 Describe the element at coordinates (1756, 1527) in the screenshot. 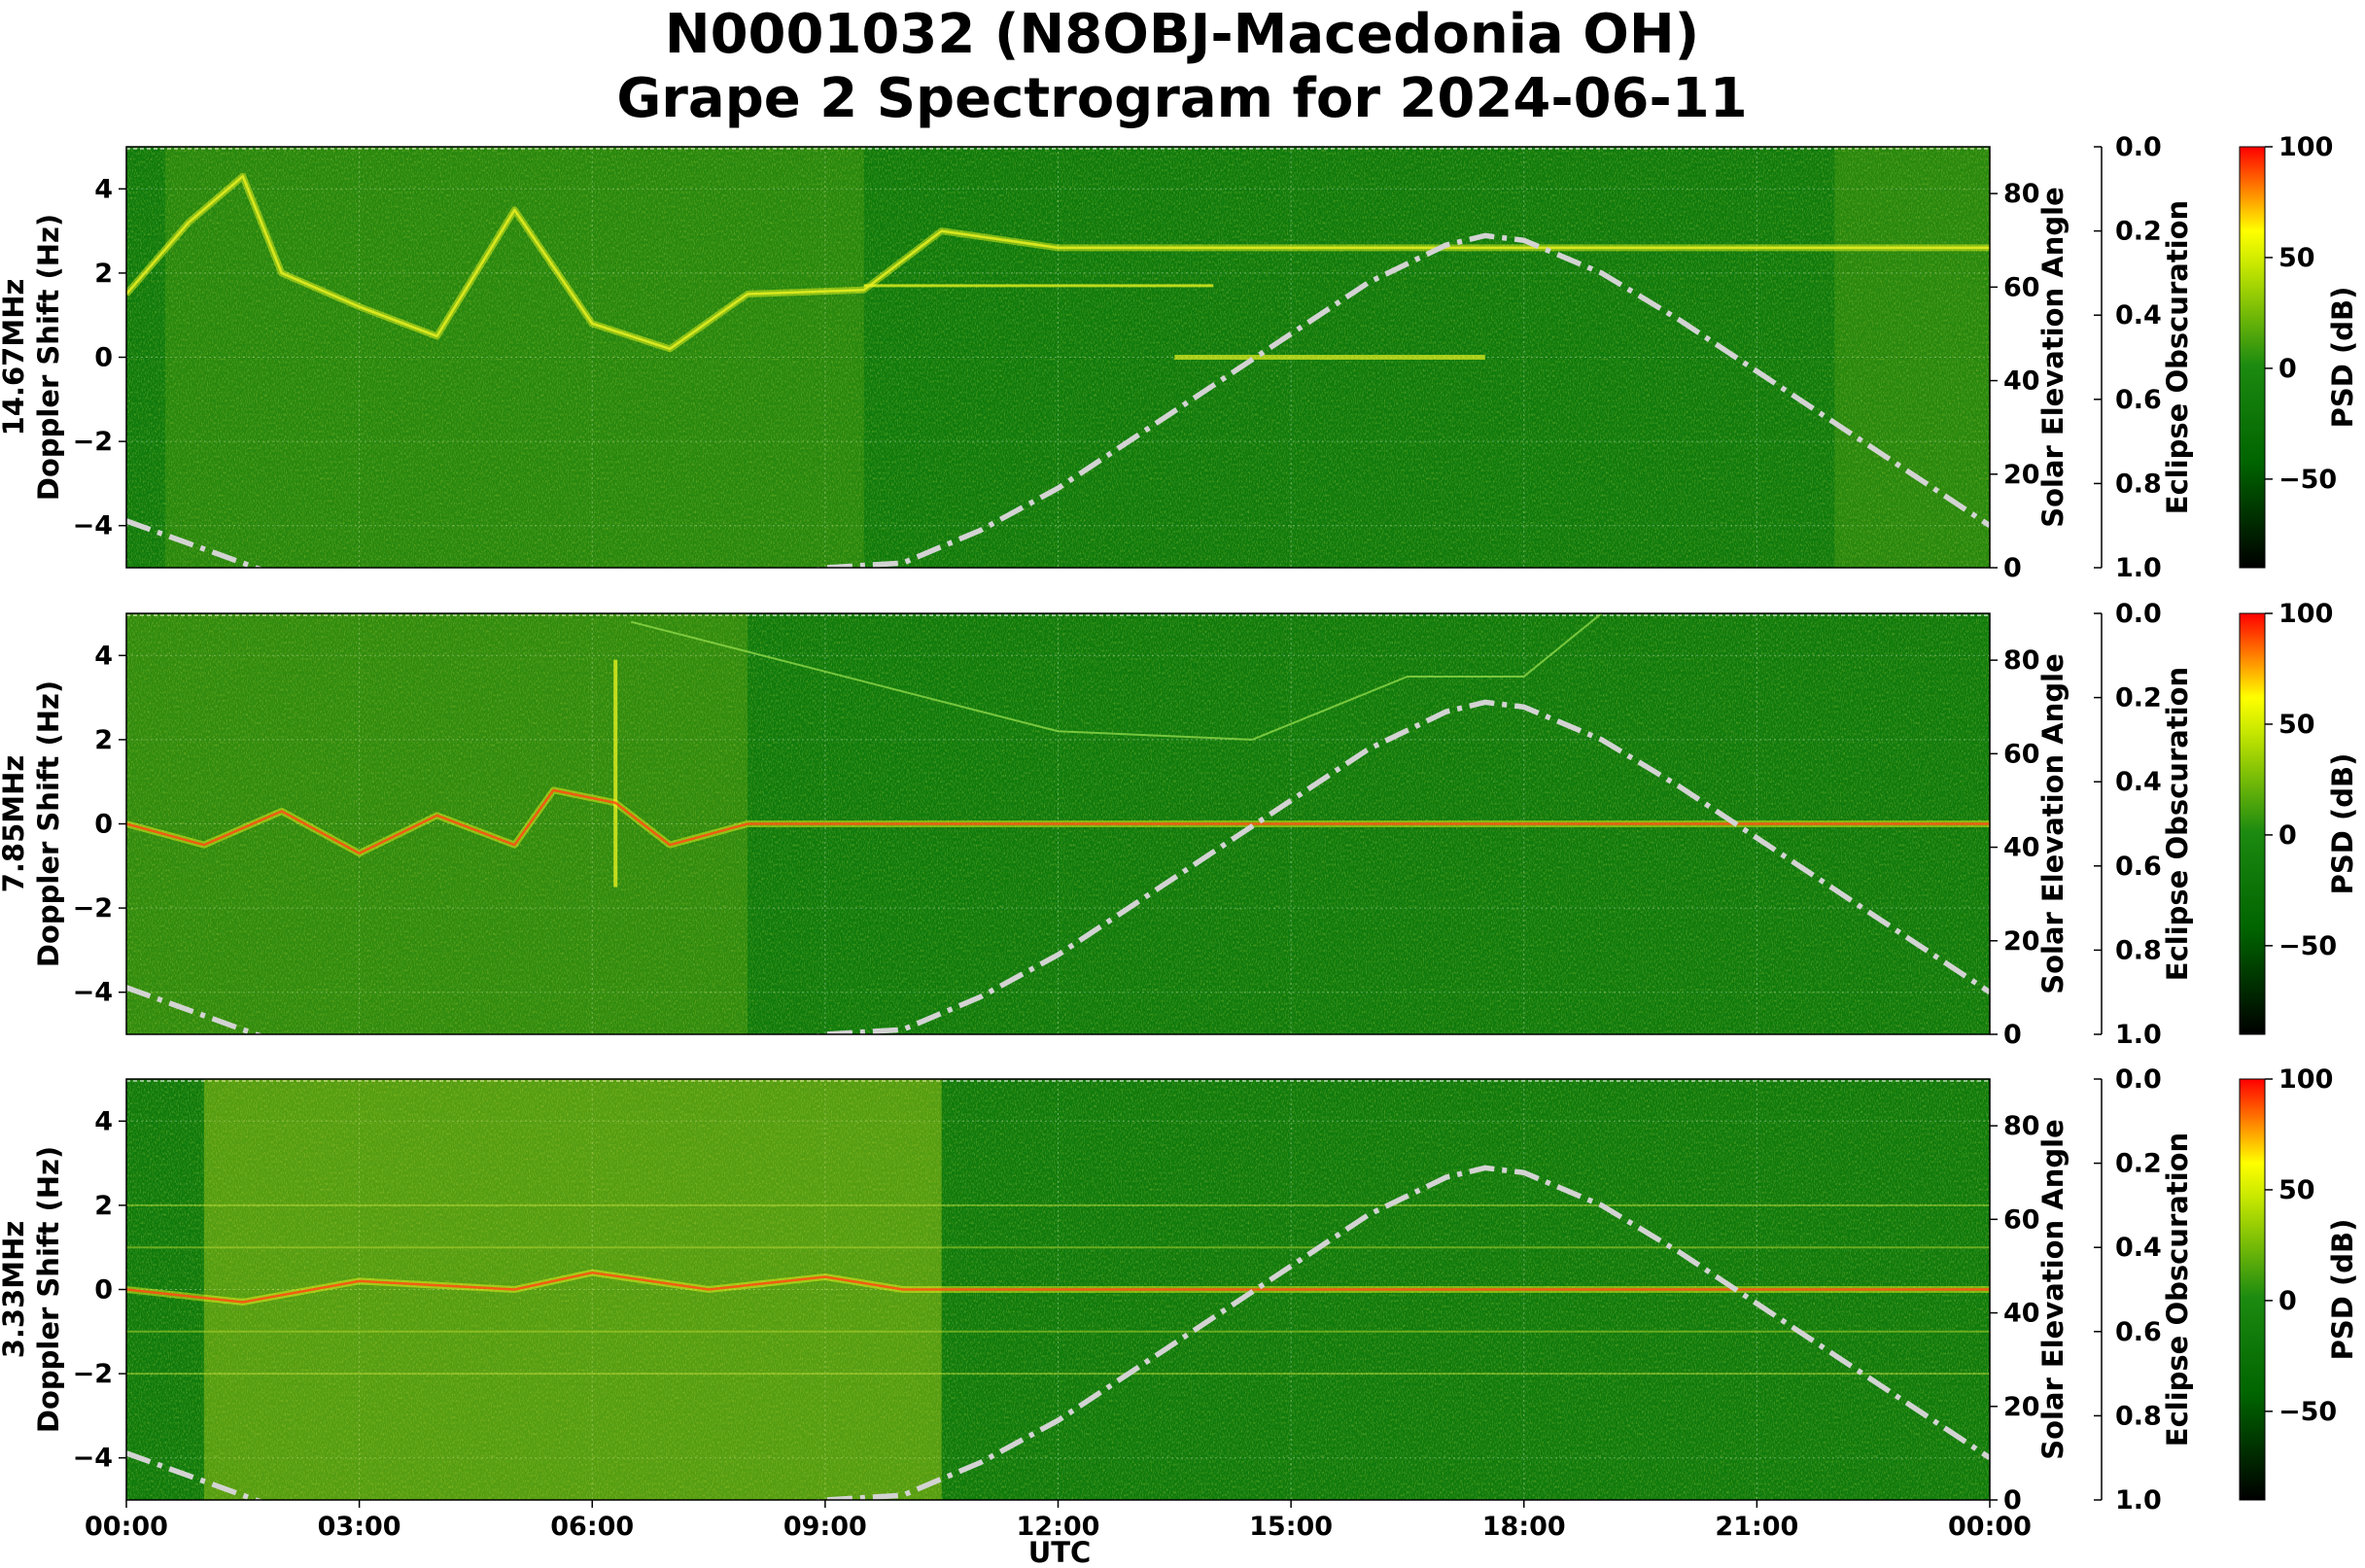

I see `x-tick-label: 21:00` at that location.